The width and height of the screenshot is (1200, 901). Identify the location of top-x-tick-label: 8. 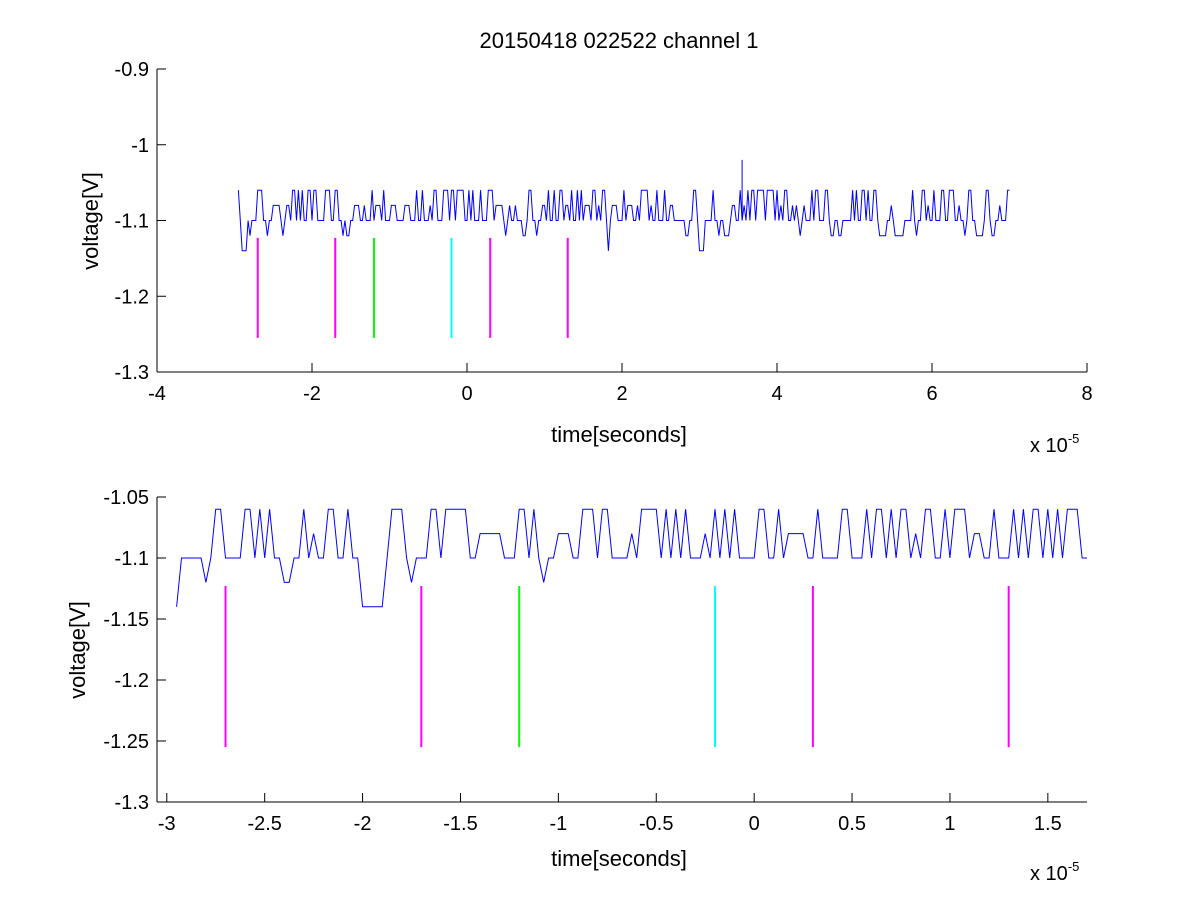
(1086, 394).